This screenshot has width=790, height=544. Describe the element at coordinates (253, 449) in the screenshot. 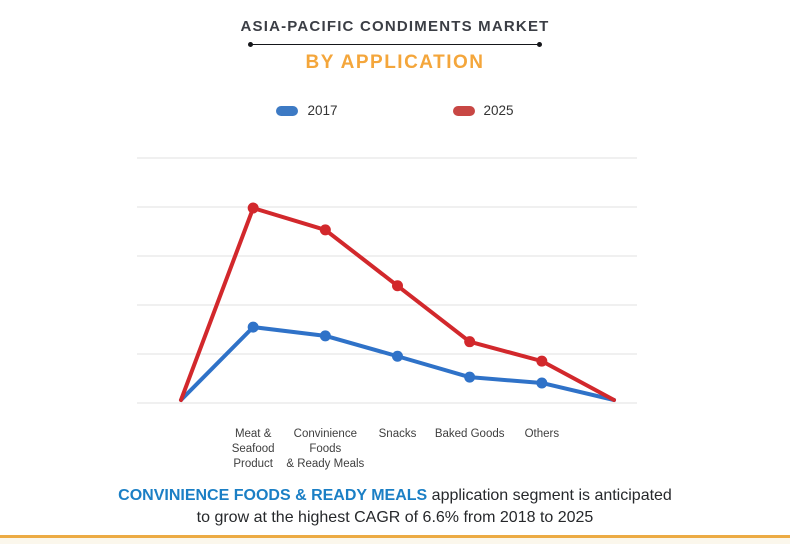

I see `x-axis-label-meat-seafood: Meat & Seafood Product` at that location.